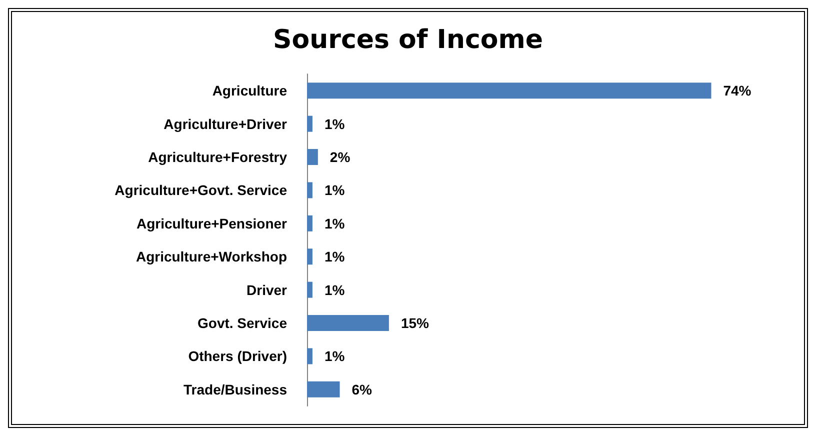 The width and height of the screenshot is (822, 443). What do you see at coordinates (737, 90) in the screenshot?
I see `data-label: 74%` at bounding box center [737, 90].